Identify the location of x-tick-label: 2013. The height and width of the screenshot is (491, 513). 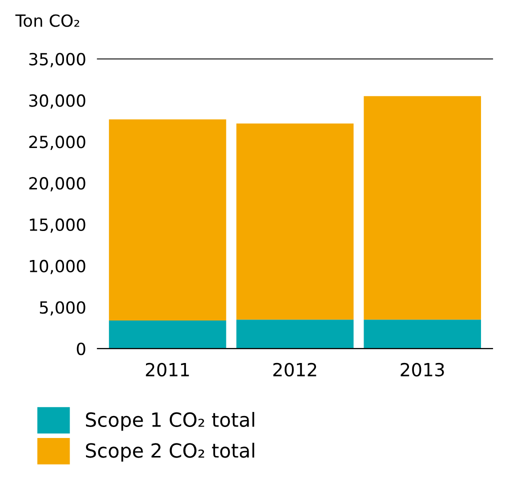
(422, 369).